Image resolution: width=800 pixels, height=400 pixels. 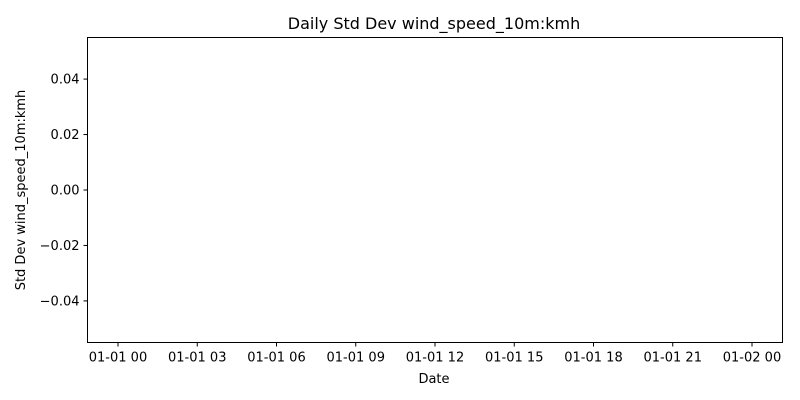 I want to click on x-tick-label: 01-01 06, so click(x=276, y=358).